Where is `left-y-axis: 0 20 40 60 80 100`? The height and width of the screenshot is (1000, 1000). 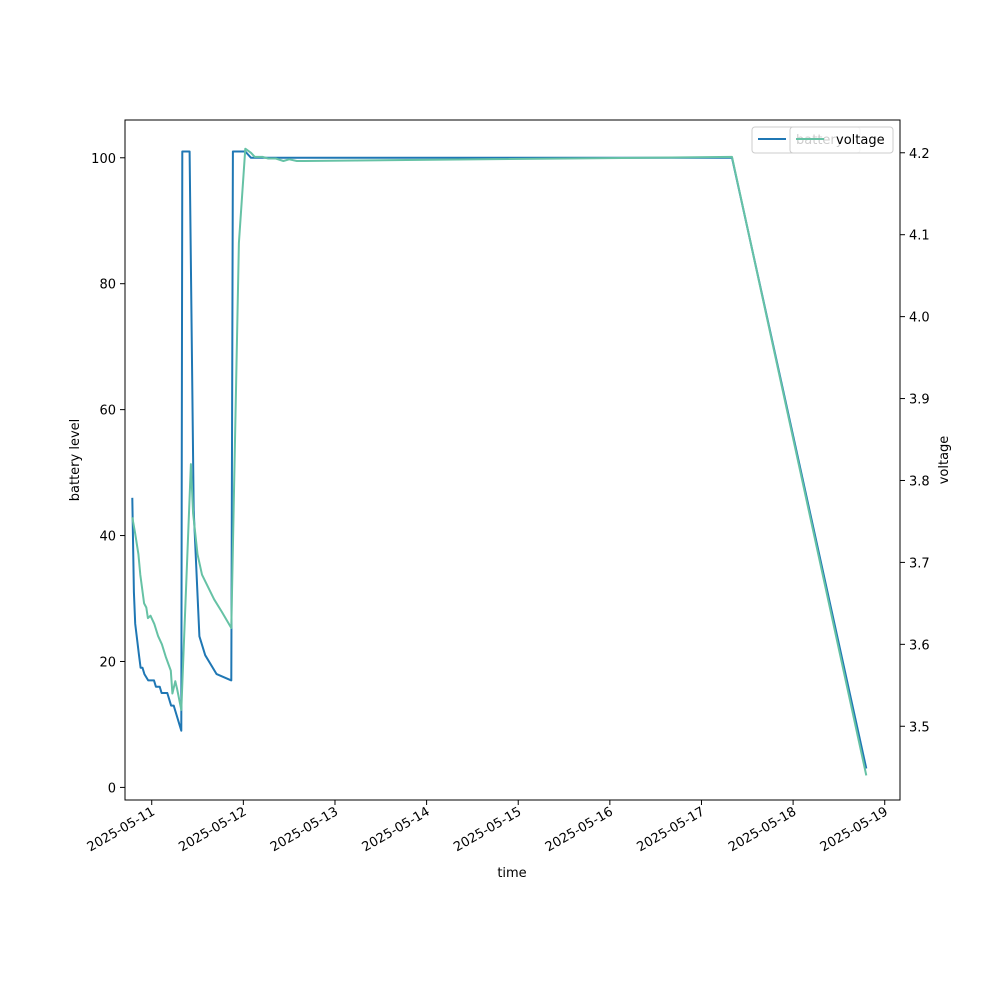 left-y-axis: 0 20 40 60 80 100 is located at coordinates (108, 474).